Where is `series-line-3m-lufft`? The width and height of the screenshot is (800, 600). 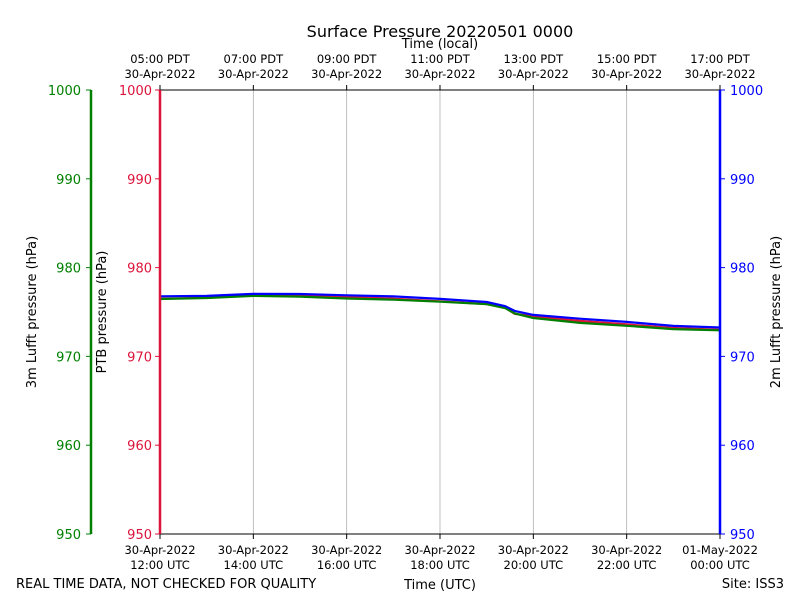 series-line-3m-lufft is located at coordinates (440, 313).